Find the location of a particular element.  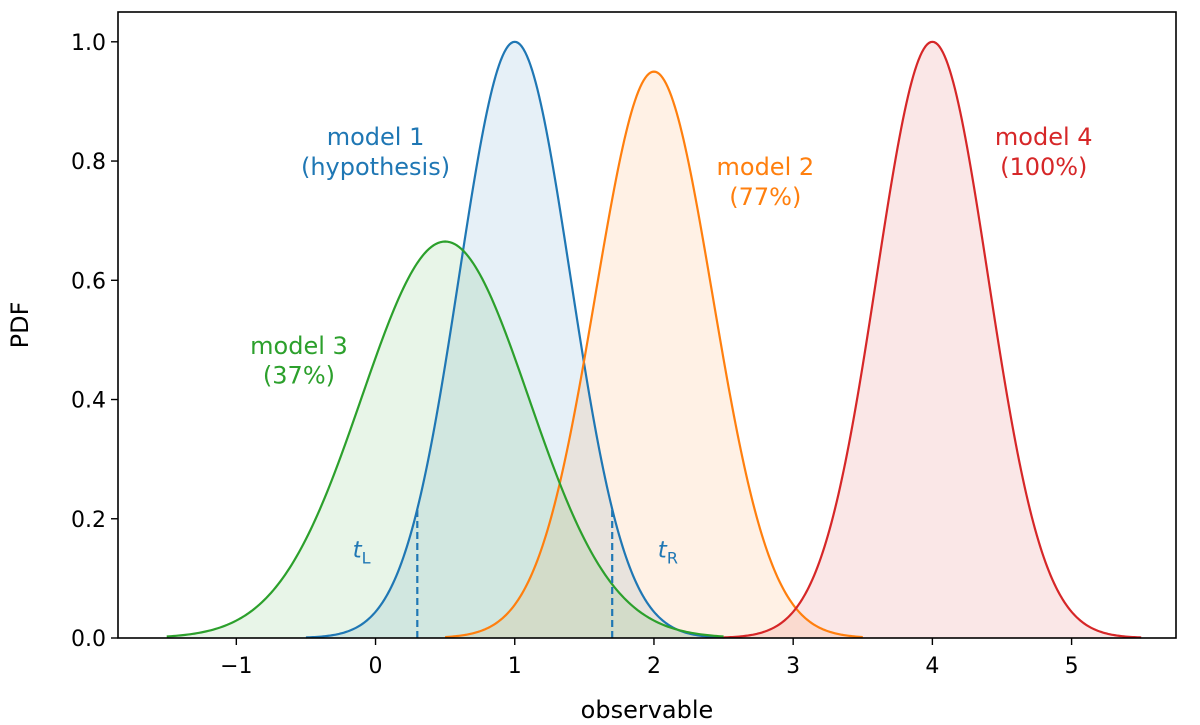

y-tick-label: 0.2 is located at coordinates (88, 520).